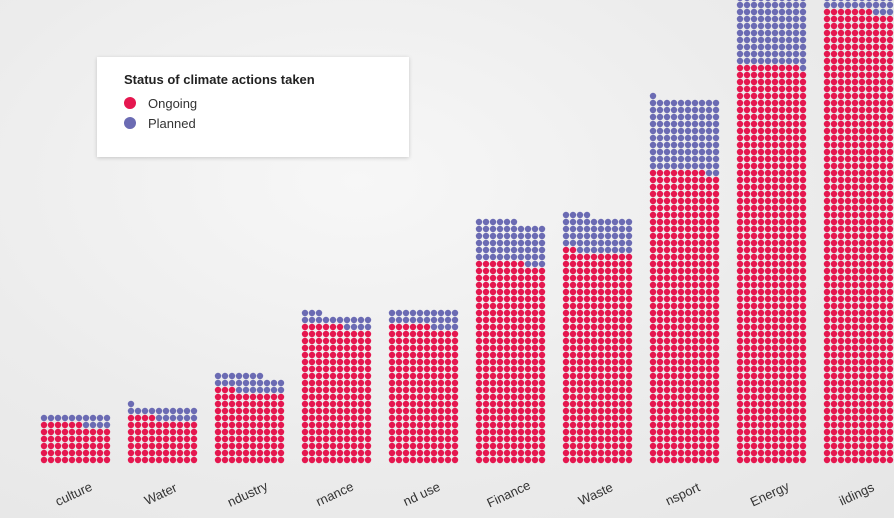  I want to click on legend-dot-ongoing, so click(130, 103).